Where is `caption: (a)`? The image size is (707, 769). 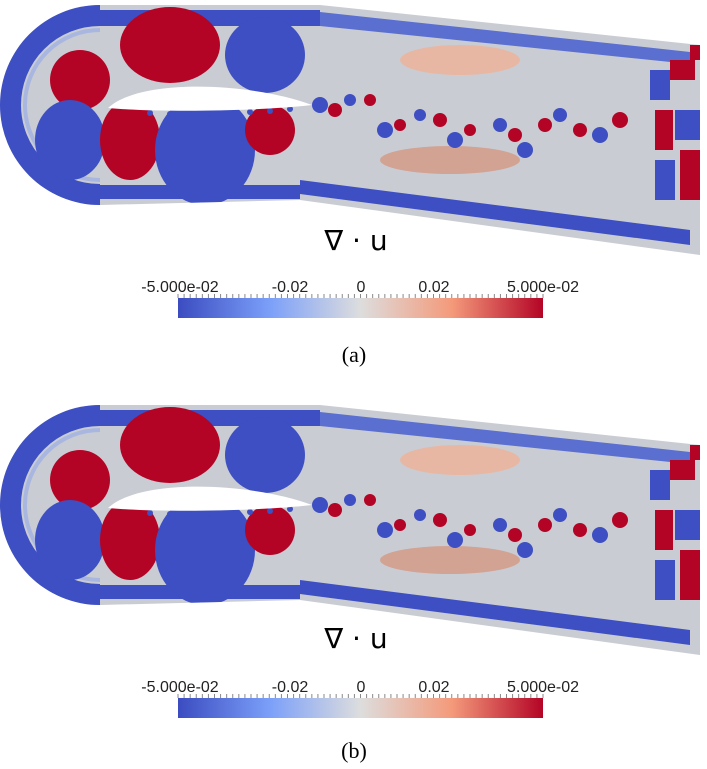
caption: (a) is located at coordinates (354, 354).